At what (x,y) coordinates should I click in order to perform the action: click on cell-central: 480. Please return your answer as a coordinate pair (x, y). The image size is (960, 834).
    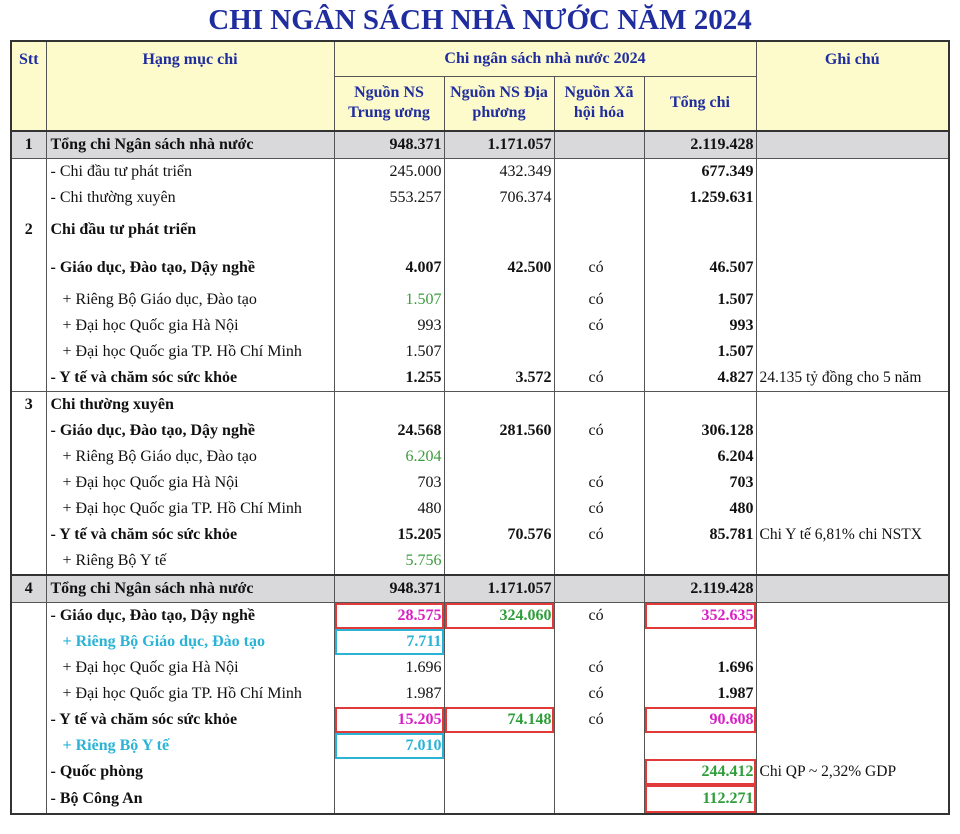
    Looking at the image, I should click on (389, 509).